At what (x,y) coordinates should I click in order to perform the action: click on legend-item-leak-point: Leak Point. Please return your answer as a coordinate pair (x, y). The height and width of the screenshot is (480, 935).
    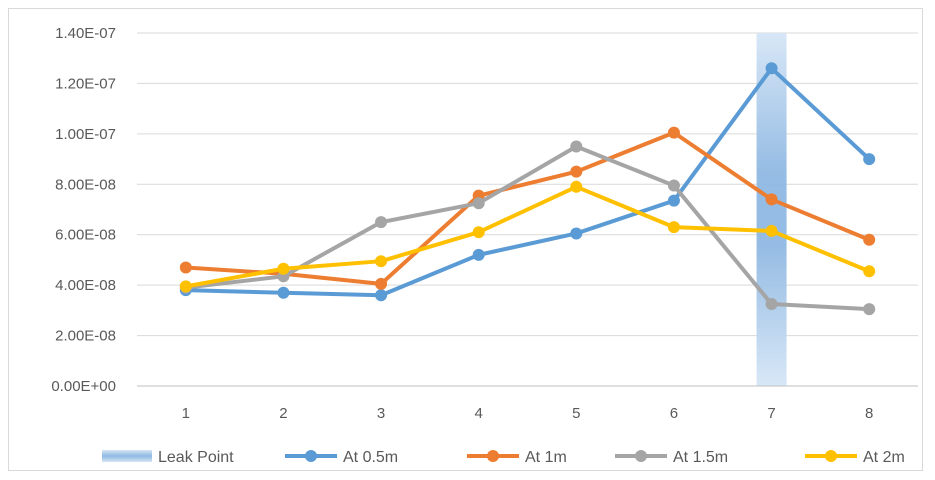
    Looking at the image, I should click on (168, 457).